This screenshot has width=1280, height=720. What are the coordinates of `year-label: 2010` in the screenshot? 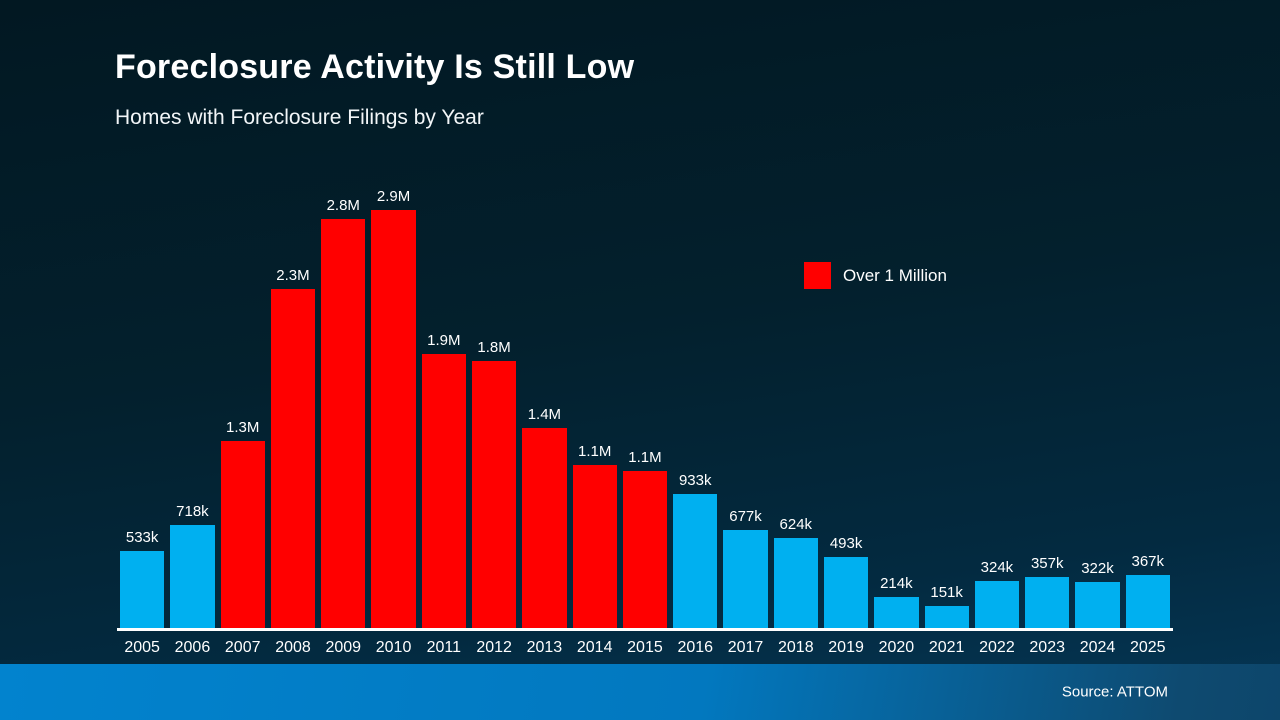 It's located at (393, 647).